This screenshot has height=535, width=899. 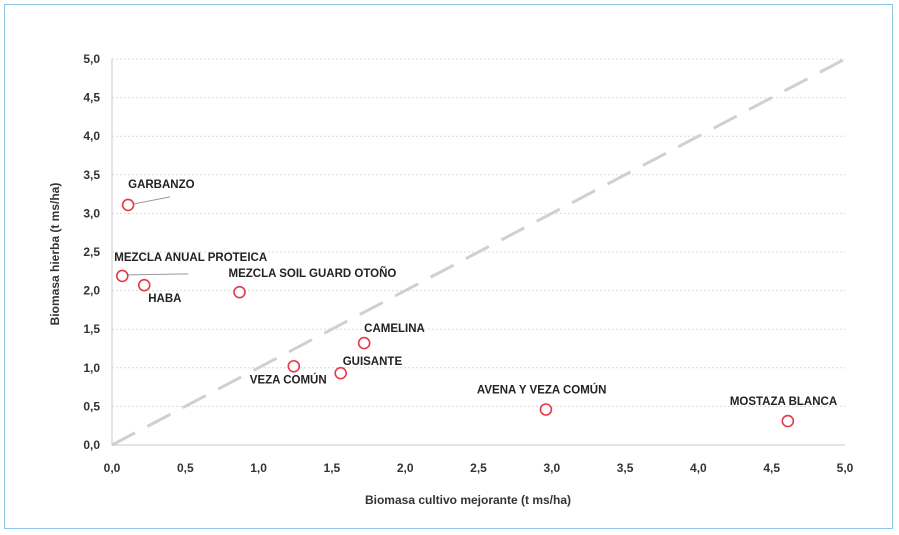 What do you see at coordinates (625, 468) in the screenshot?
I see `x-tick-label: 3,5` at bounding box center [625, 468].